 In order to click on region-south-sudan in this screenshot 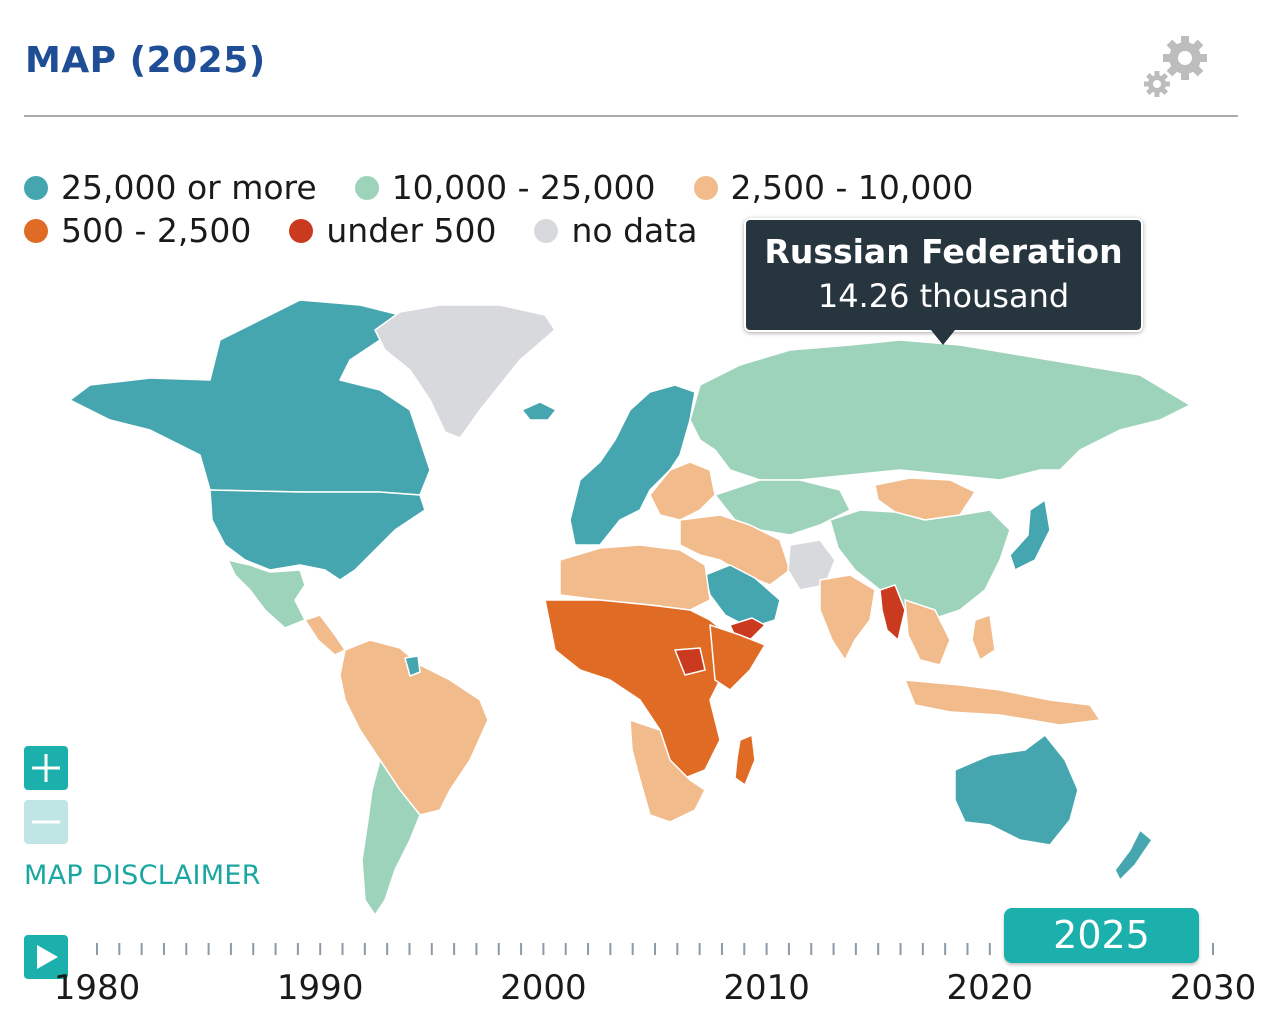, I will do `click(690, 661)`.